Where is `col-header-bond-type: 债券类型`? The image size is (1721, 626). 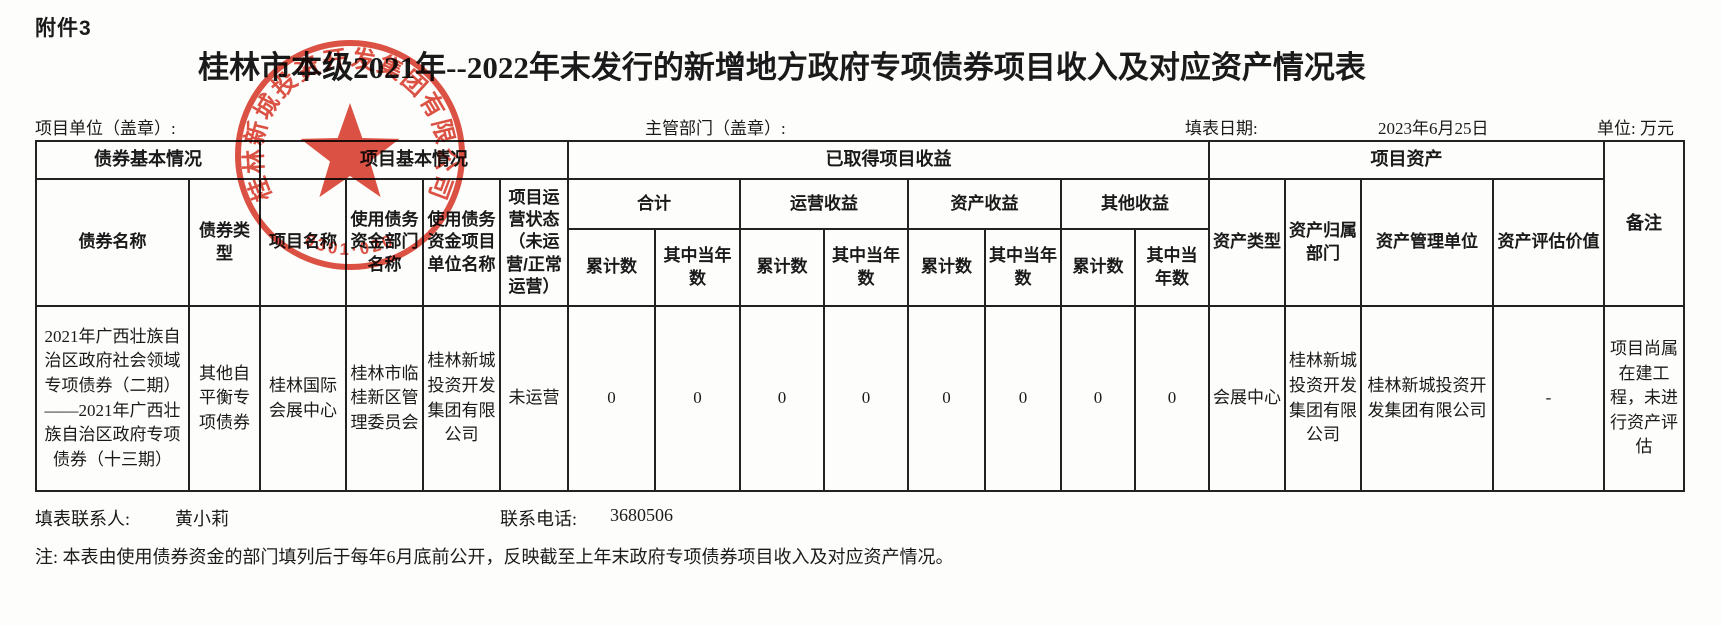 col-header-bond-type: 债券类型 is located at coordinates (224, 242).